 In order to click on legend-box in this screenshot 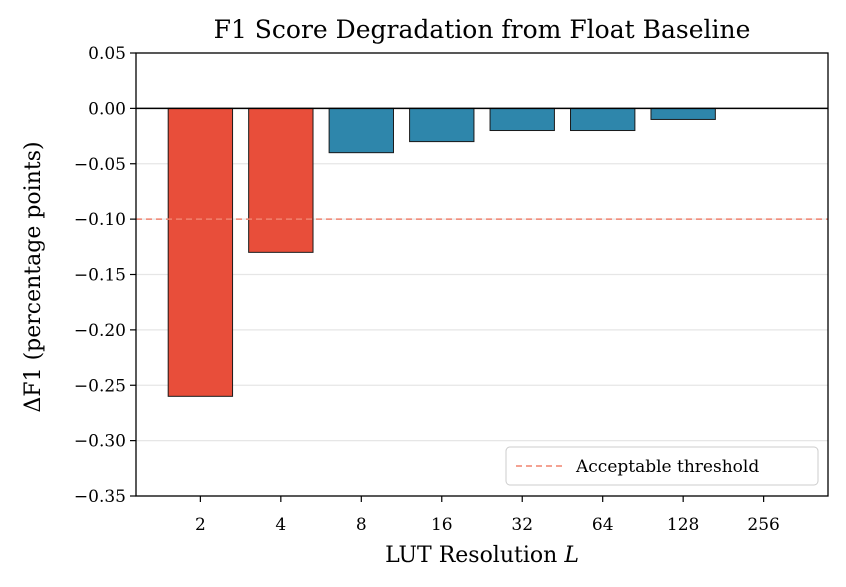, I will do `click(662, 466)`.